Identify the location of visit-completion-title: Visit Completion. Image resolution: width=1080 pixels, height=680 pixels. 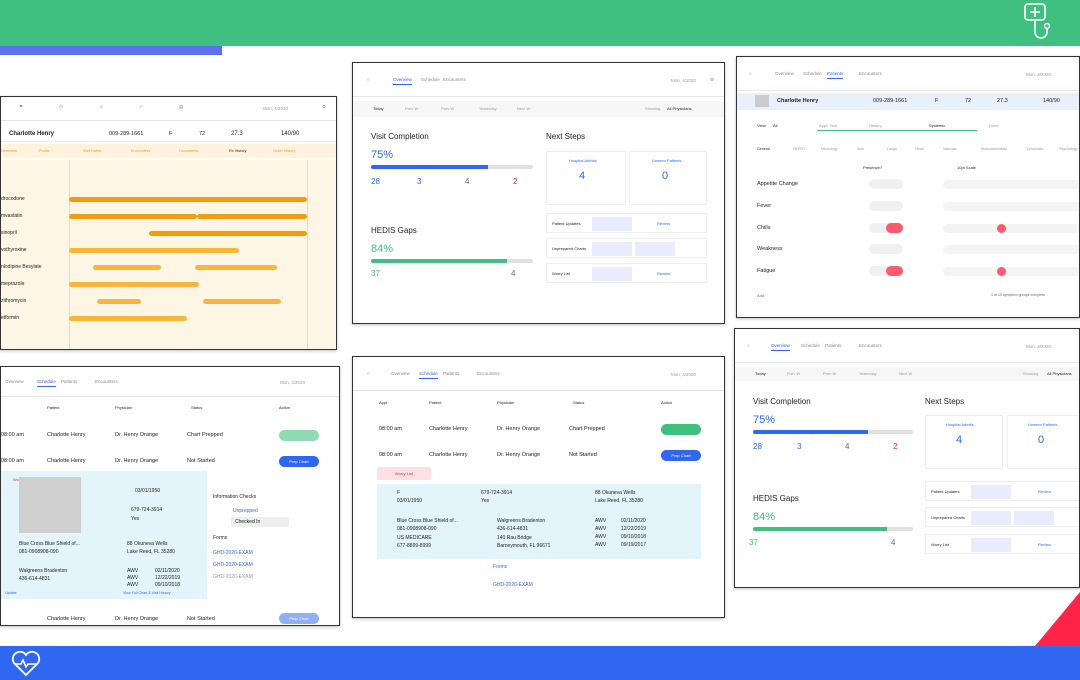
(400, 136).